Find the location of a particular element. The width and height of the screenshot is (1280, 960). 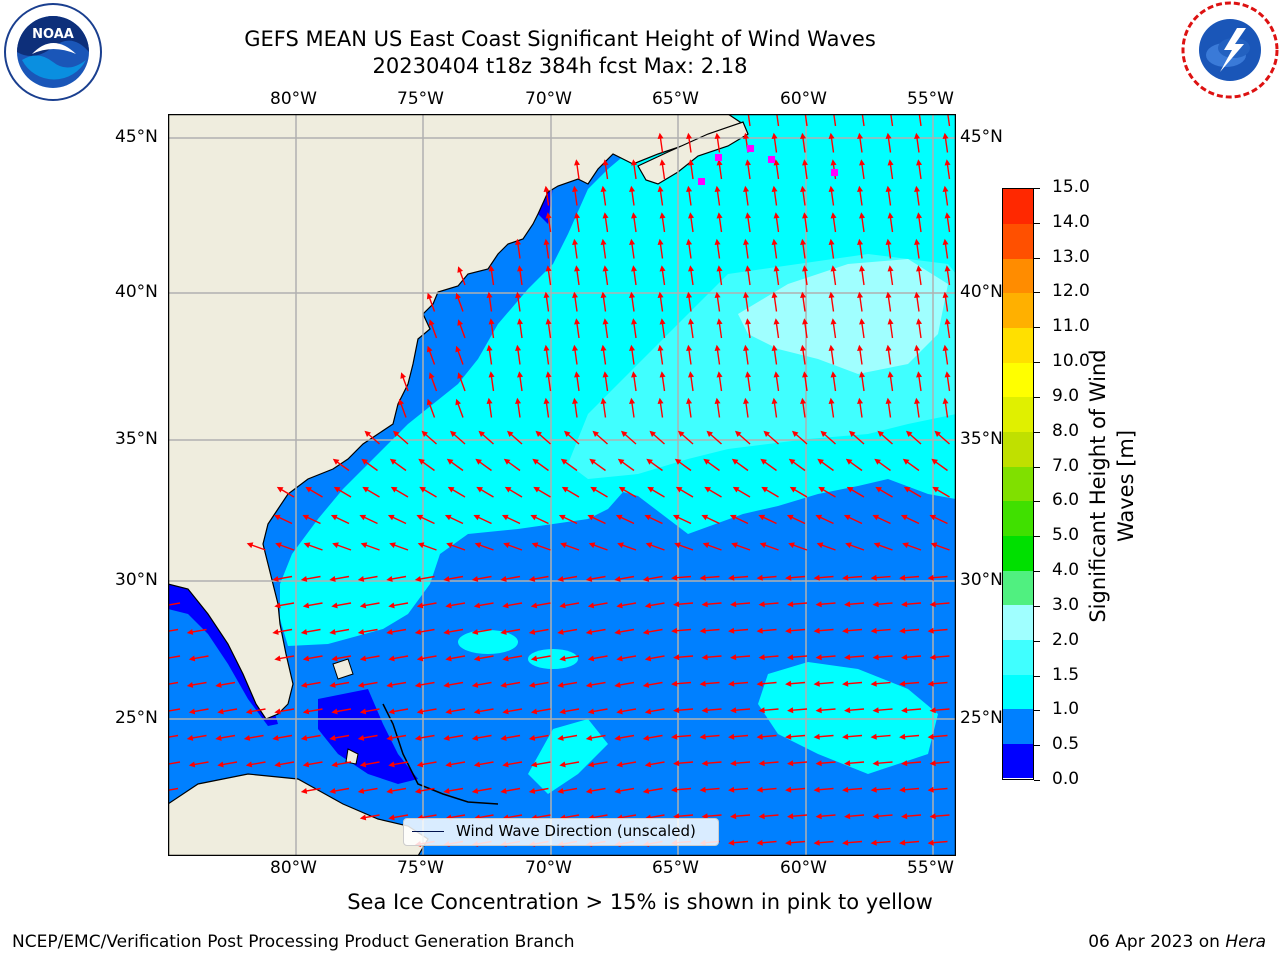

colorbar-tick-label: 0.5 is located at coordinates (1066, 744).